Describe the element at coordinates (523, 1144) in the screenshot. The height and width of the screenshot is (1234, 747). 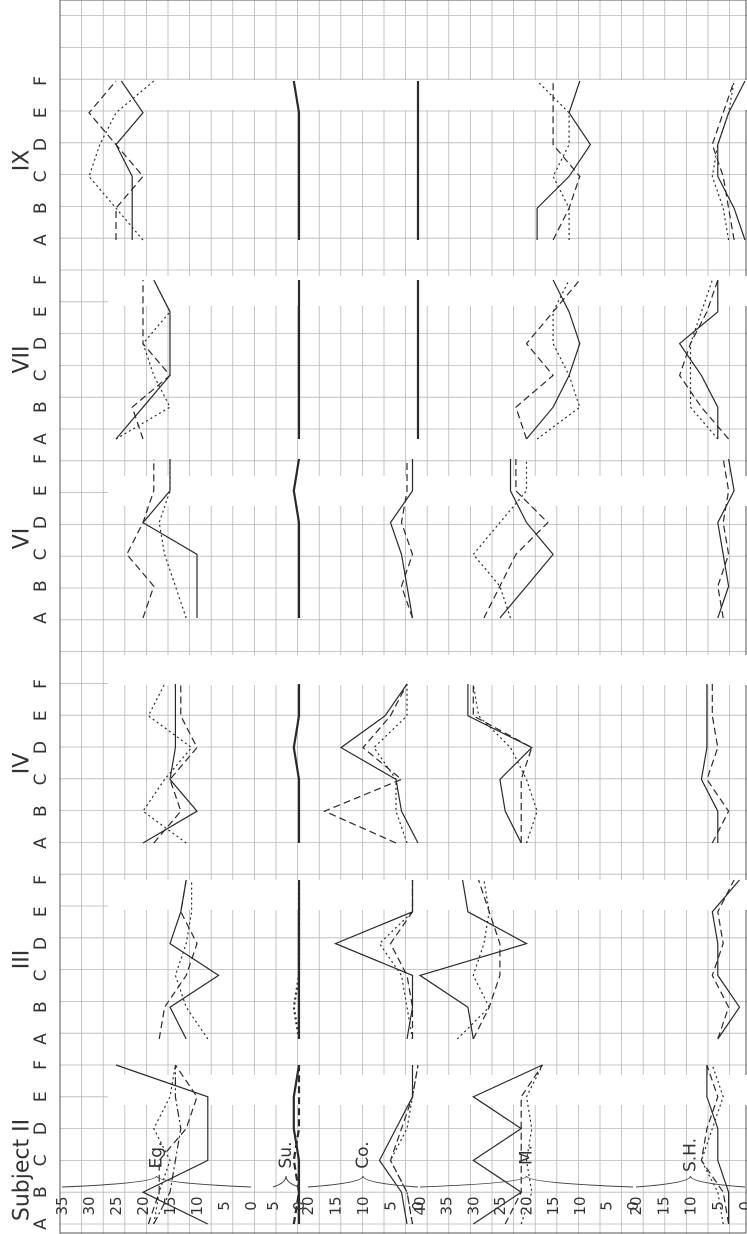
I see `series-line-II-m-dashed` at that location.